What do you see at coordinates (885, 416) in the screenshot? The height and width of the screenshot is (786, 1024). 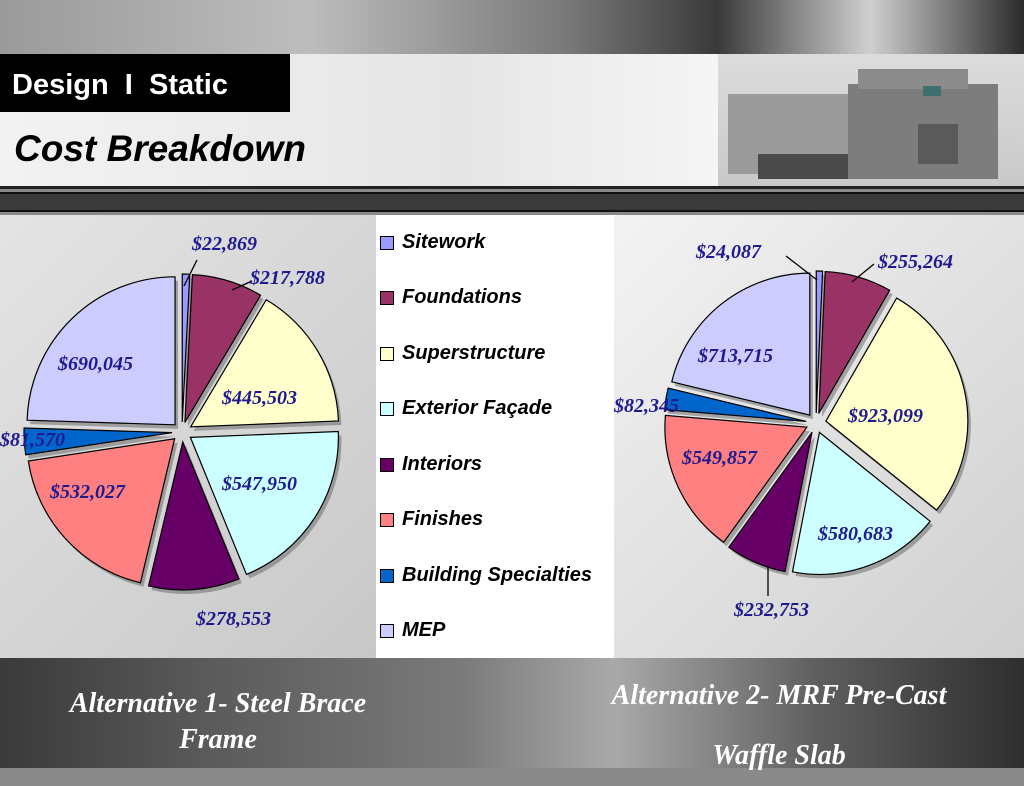 I see `data-label-superstructure: $923,099` at bounding box center [885, 416].